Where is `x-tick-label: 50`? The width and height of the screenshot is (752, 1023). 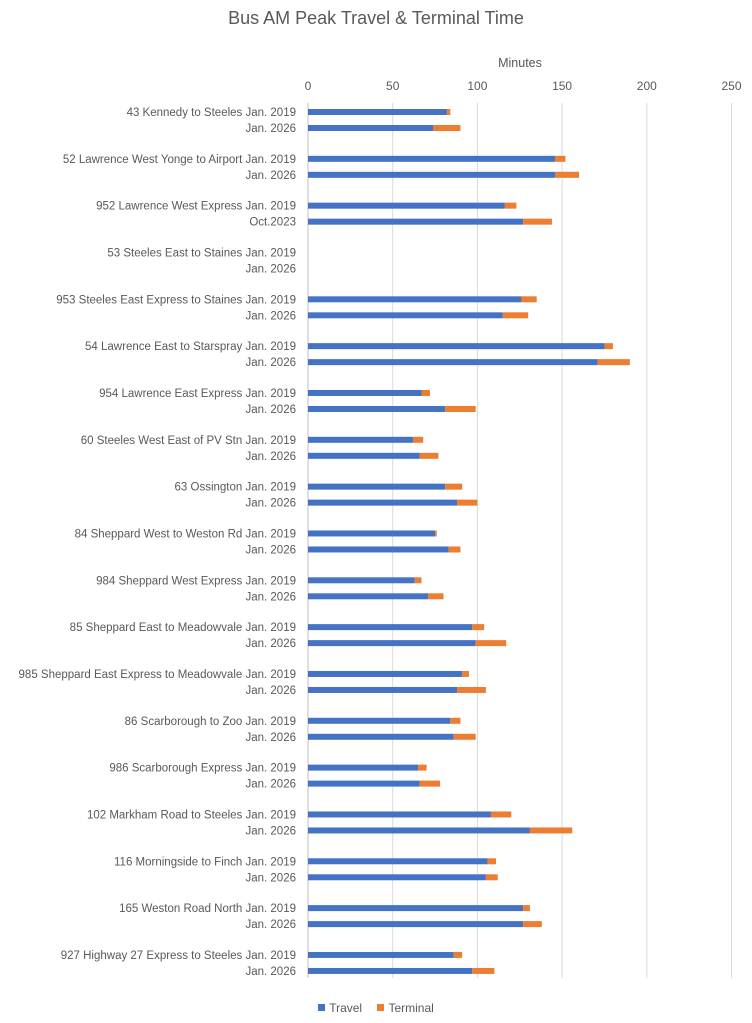 x-tick-label: 50 is located at coordinates (393, 86).